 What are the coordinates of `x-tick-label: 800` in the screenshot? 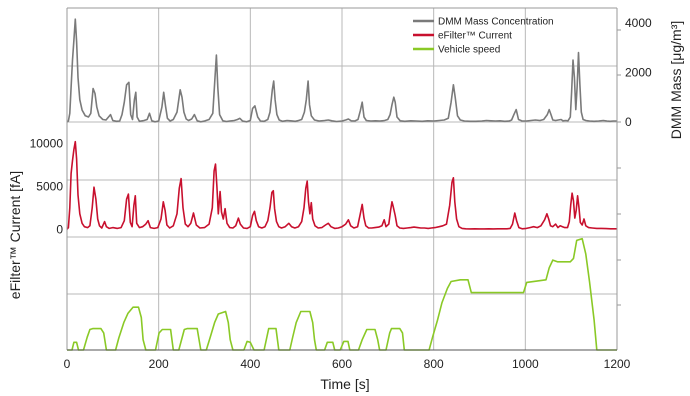 It's located at (434, 364).